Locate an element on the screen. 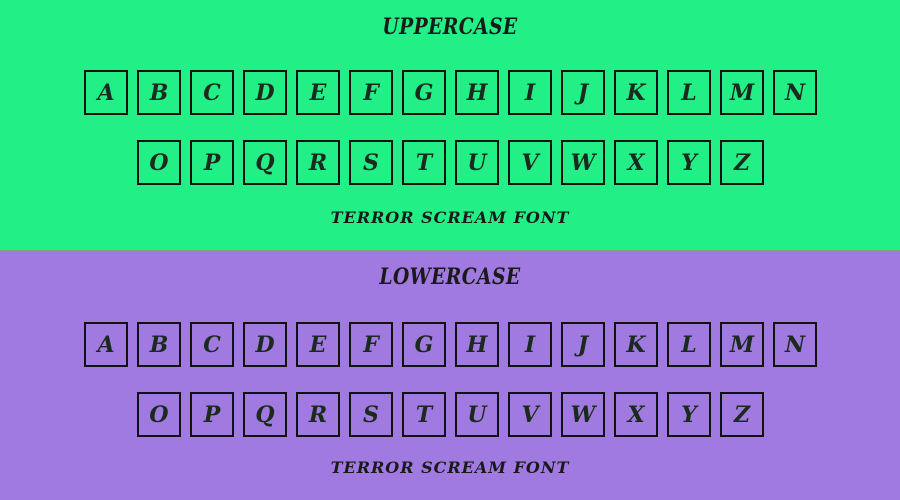 This screenshot has height=500, width=900. section-title: UPPERCASE is located at coordinates (450, 27).